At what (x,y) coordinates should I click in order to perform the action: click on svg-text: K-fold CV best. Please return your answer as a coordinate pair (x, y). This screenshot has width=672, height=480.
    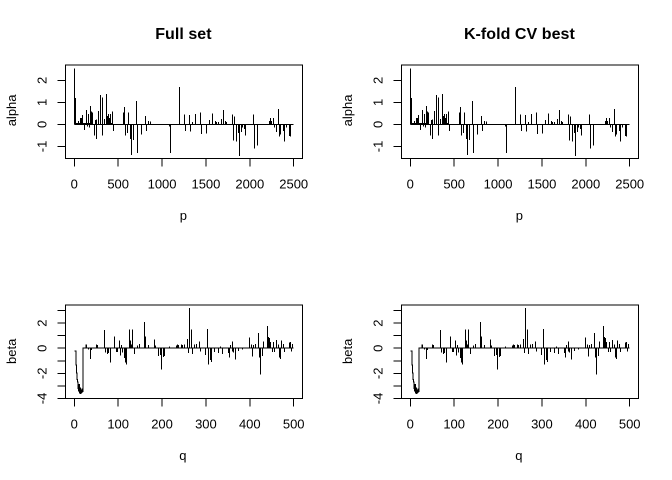
    Looking at the image, I should click on (520, 34).